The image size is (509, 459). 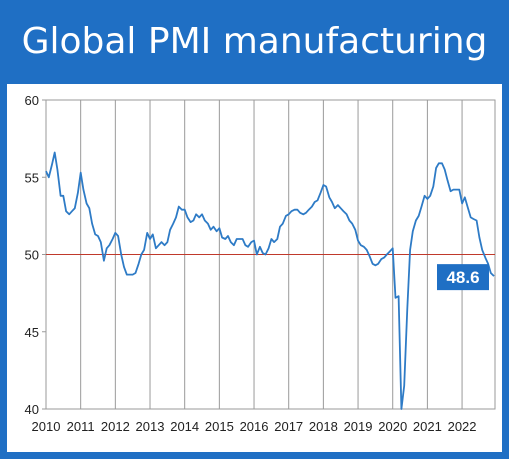 What do you see at coordinates (462, 426) in the screenshot?
I see `x-tick-label-2022: 2022` at bounding box center [462, 426].